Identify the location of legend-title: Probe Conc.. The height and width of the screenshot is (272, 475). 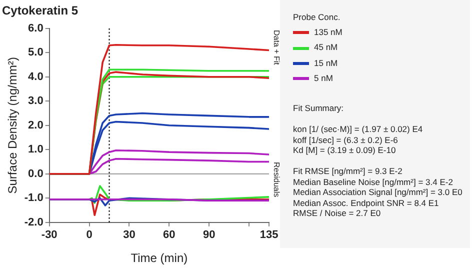
(316, 17).